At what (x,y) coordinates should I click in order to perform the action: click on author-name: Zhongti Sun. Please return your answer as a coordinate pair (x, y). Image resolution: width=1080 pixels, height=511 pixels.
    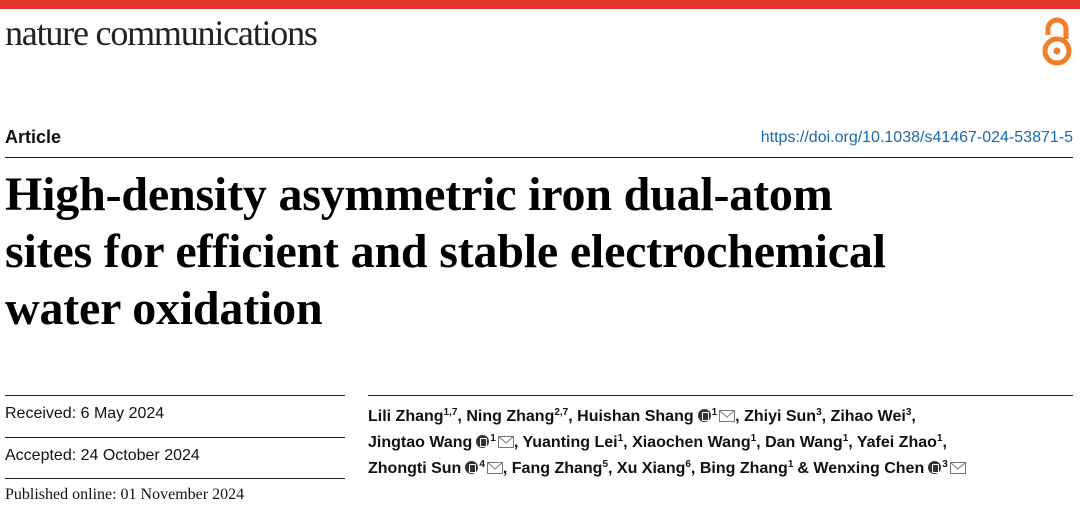
    Looking at the image, I should click on (415, 468).